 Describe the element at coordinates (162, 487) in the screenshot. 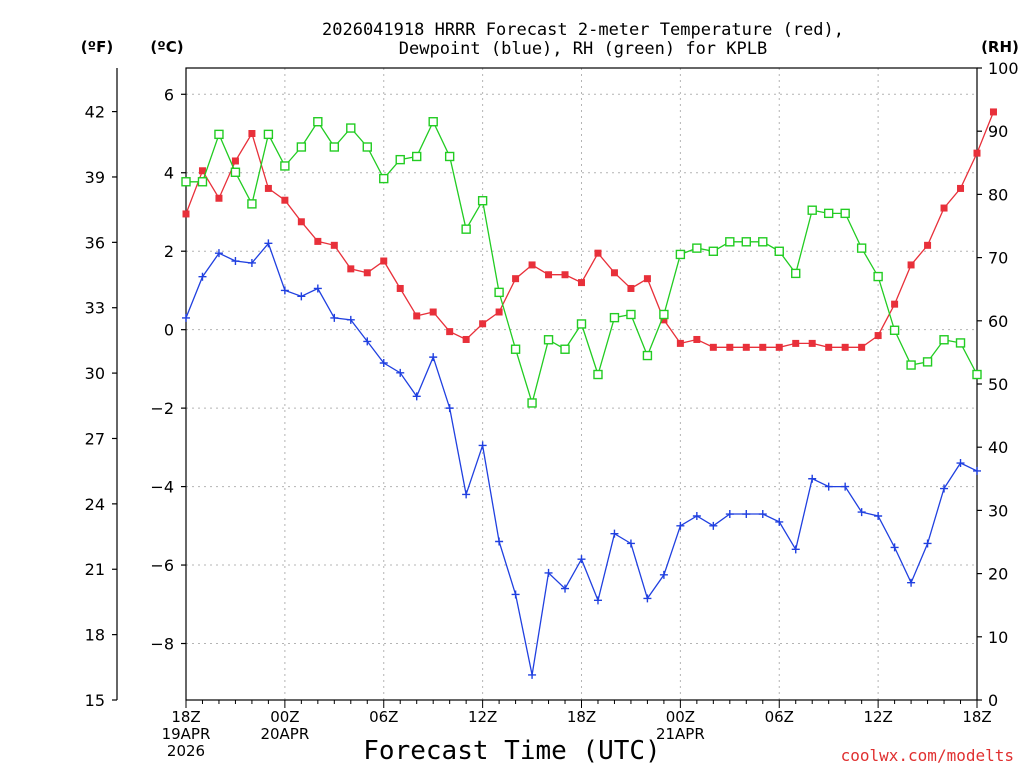

I see `celsius-tick-label: −4` at that location.